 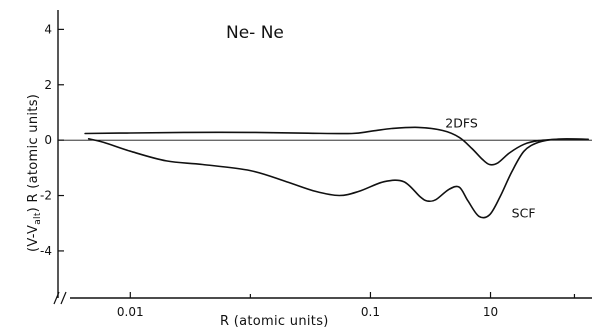 What do you see at coordinates (524, 213) in the screenshot?
I see `series-label-scf: SCF` at bounding box center [524, 213].